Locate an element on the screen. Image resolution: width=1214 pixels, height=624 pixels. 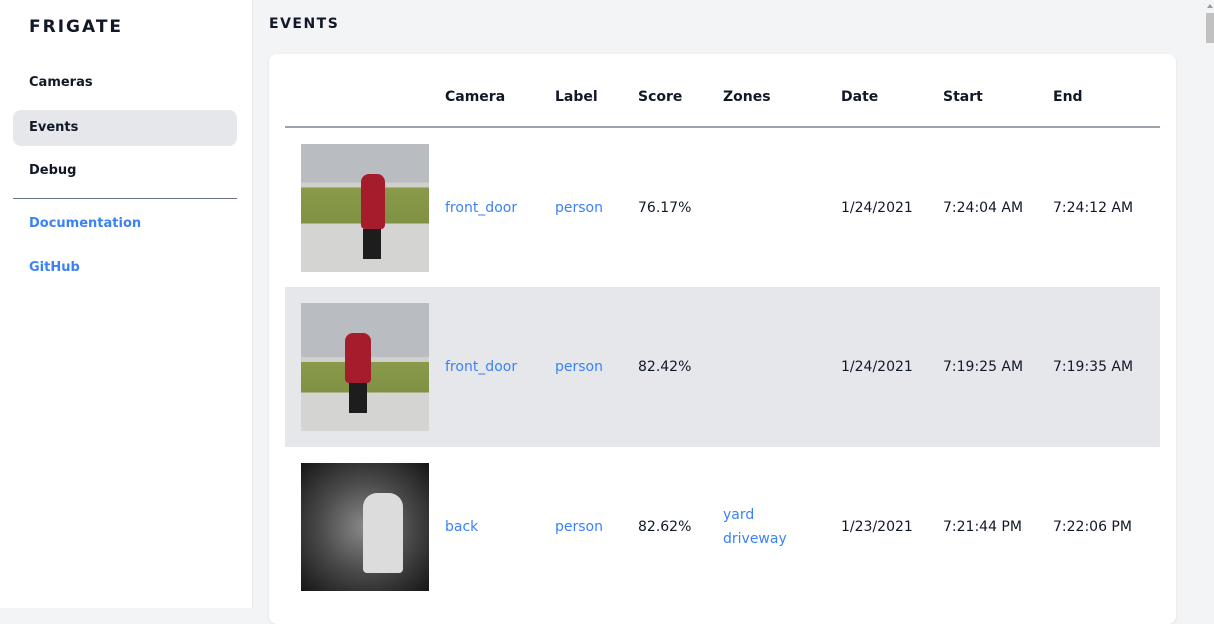
sidebar-item-debug: Debug is located at coordinates (53, 170).